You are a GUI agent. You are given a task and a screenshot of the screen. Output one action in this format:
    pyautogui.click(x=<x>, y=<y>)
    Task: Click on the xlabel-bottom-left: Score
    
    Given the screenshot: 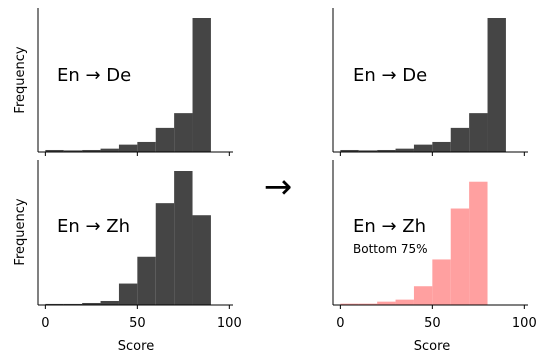 What is the action you would take?
    pyautogui.click(x=136, y=346)
    